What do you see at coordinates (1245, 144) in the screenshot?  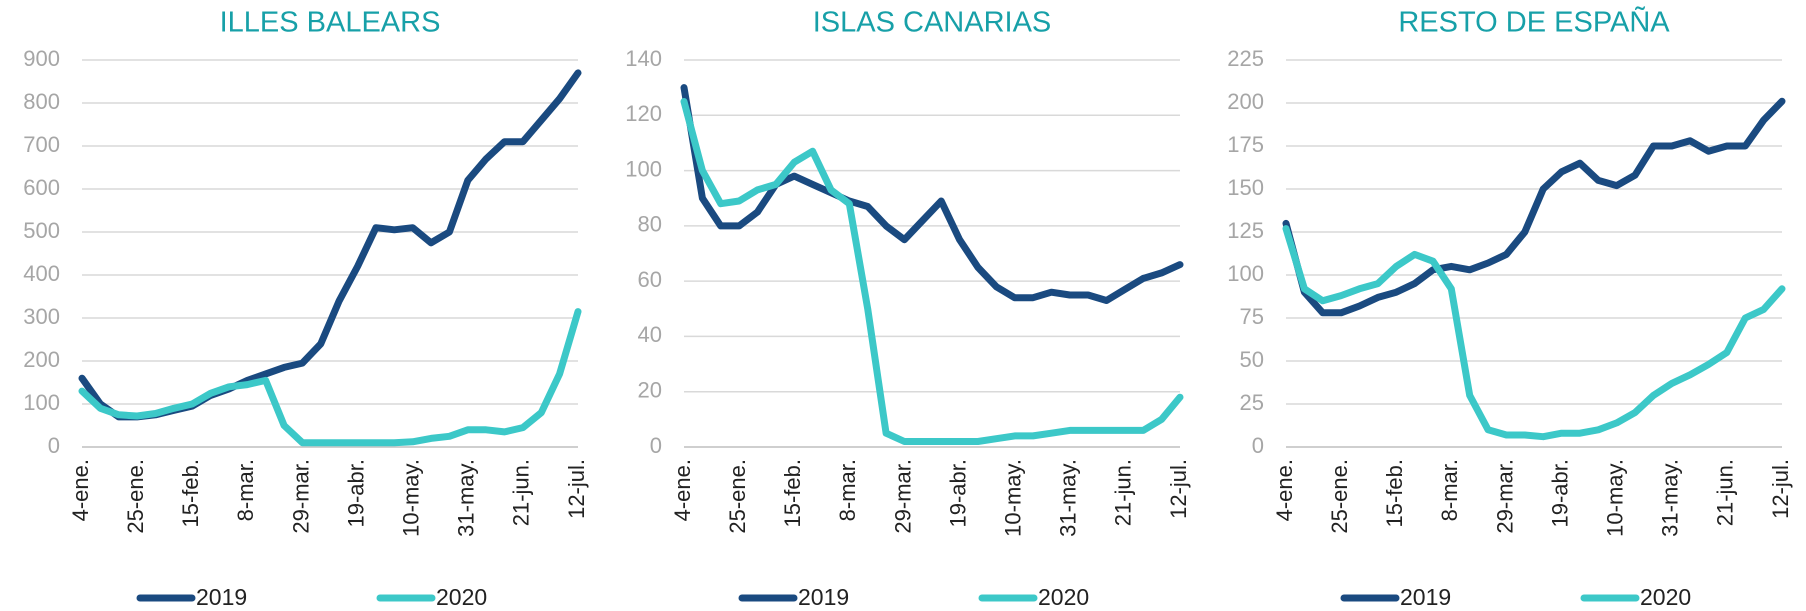 I see `y-tick-label: 175` at bounding box center [1245, 144].